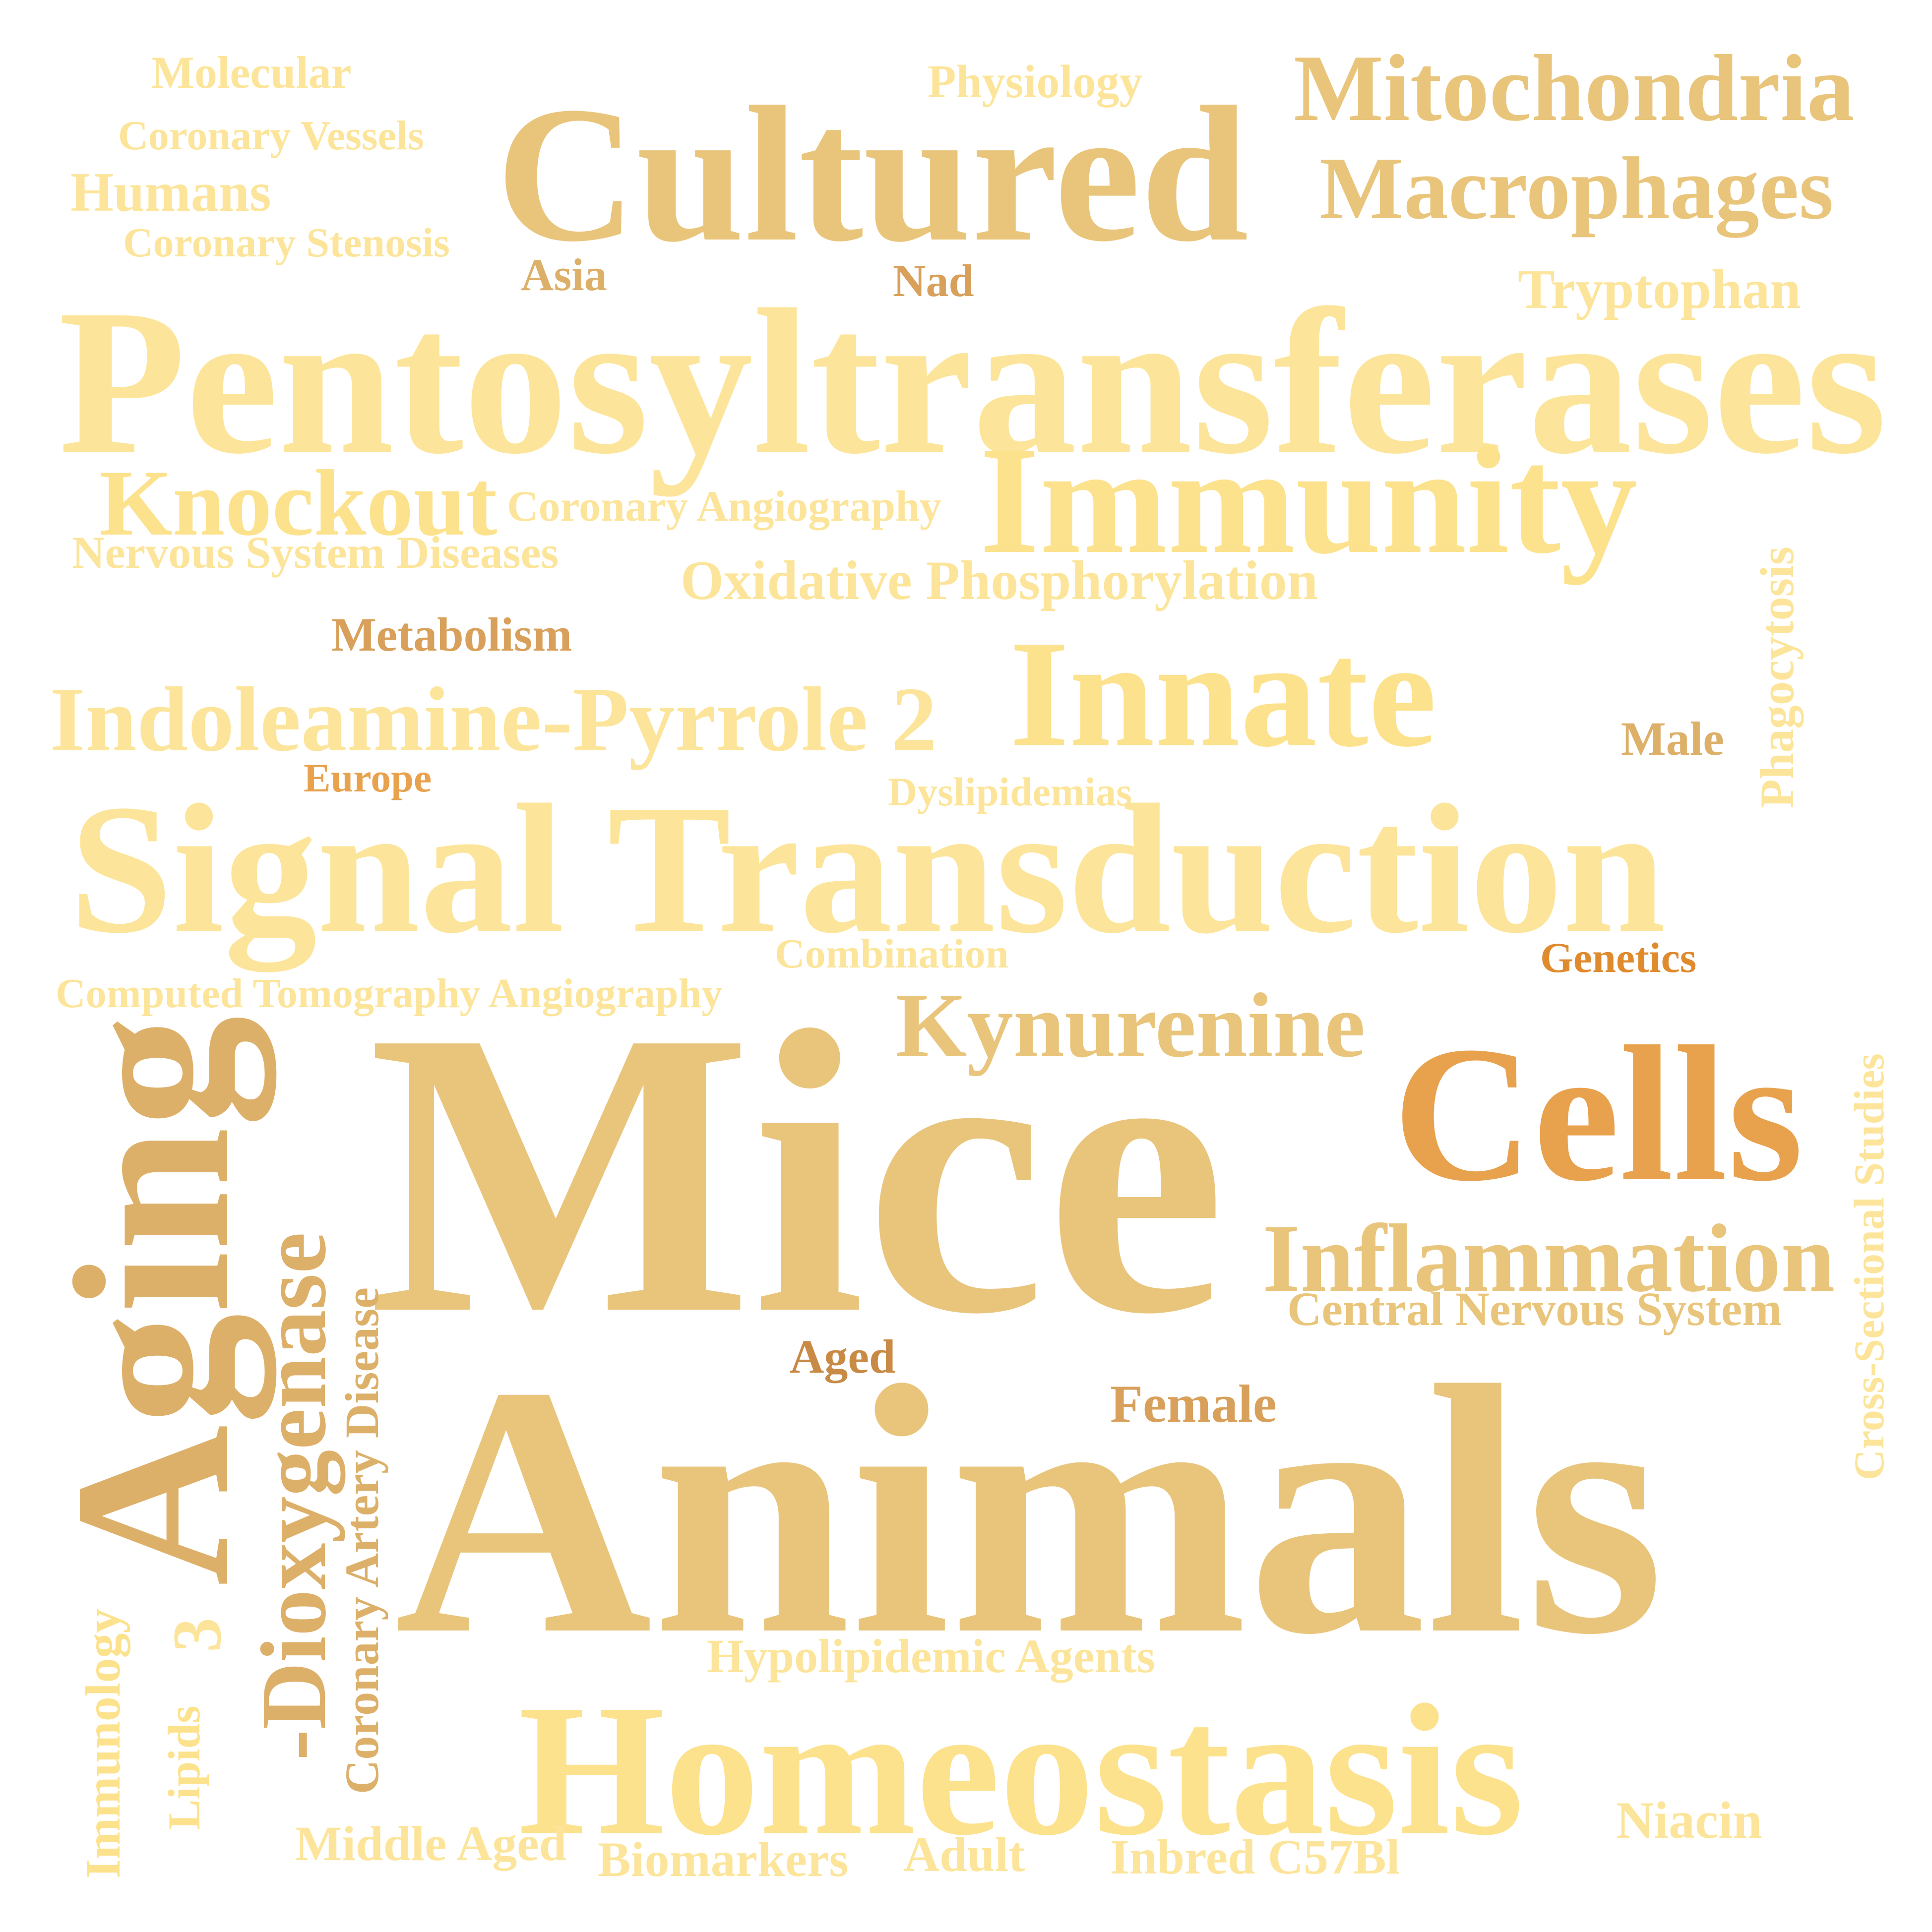 The height and width of the screenshot is (1932, 1932). Describe the element at coordinates (299, 503) in the screenshot. I see `word-knockout: Knockout` at that location.